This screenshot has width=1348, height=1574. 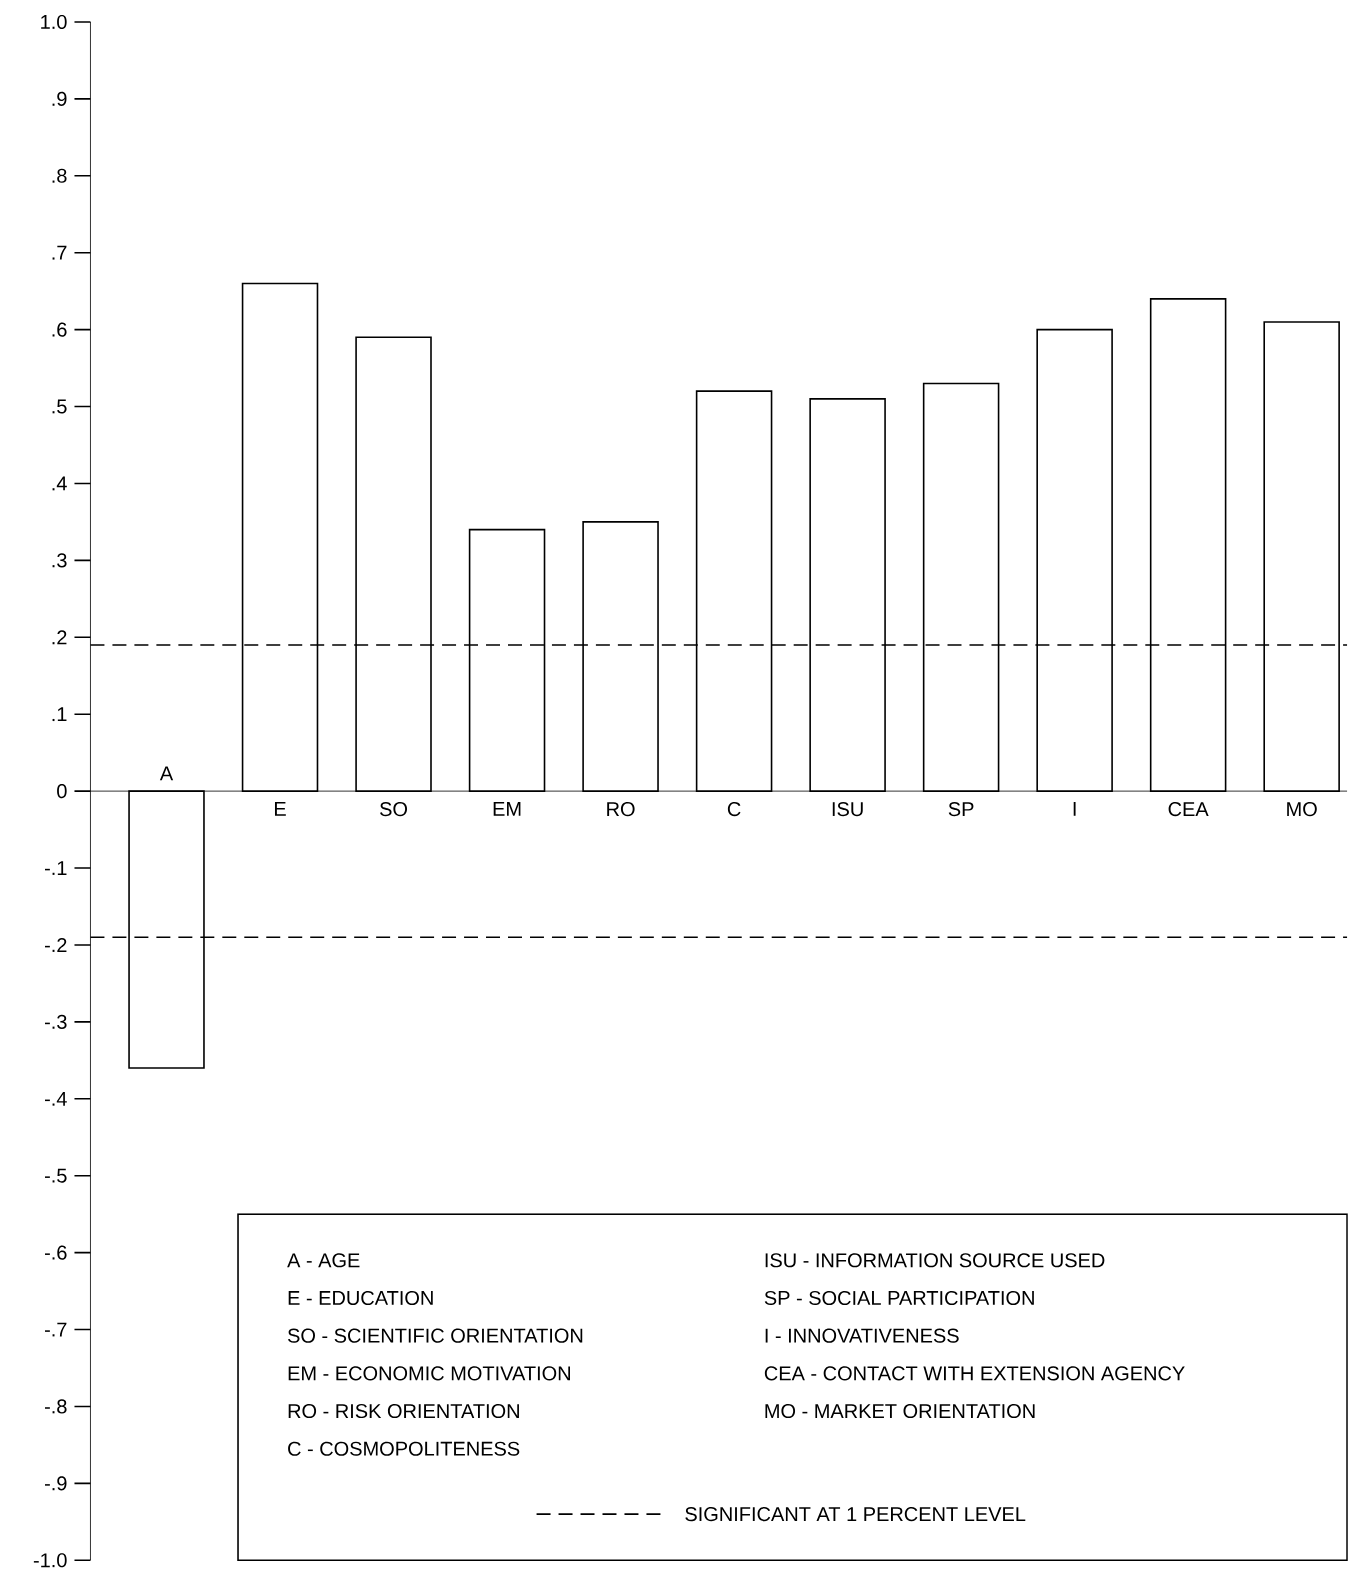 What do you see at coordinates (961, 809) in the screenshot?
I see `x-tick-label: SP` at bounding box center [961, 809].